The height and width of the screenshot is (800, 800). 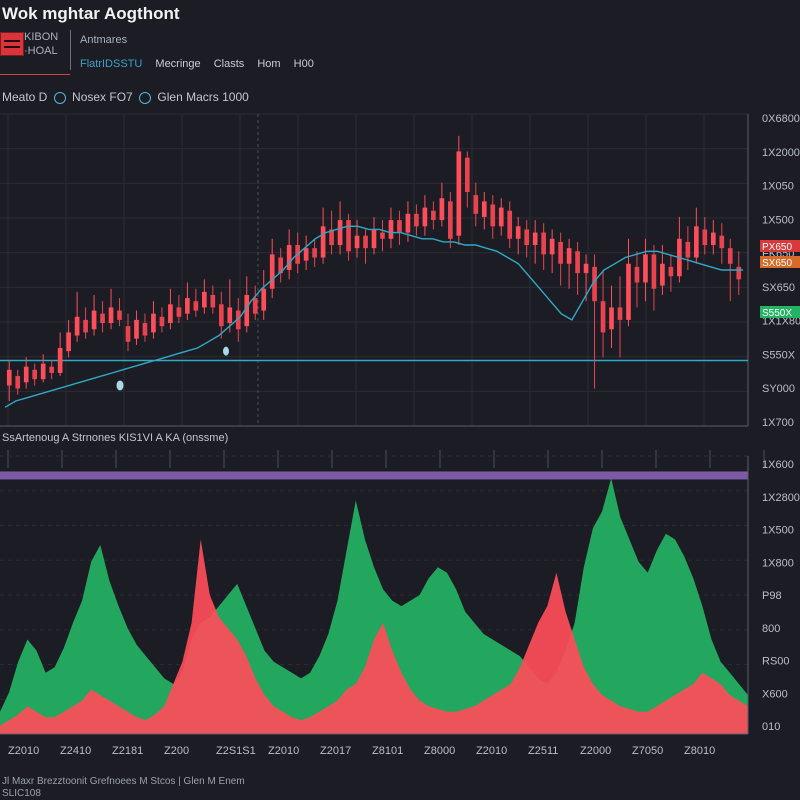 What do you see at coordinates (125, 97) in the screenshot?
I see `info-row: Meato D Nosex FO7 Glen Macrs 1000` at bounding box center [125, 97].